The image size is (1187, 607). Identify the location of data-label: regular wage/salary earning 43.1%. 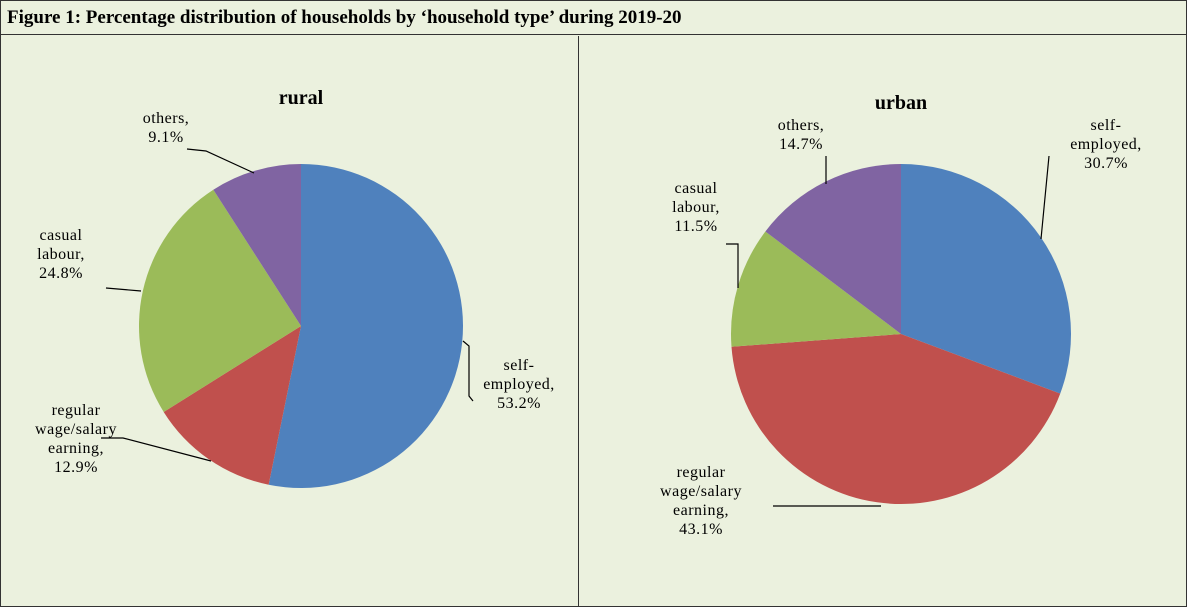
(701, 501).